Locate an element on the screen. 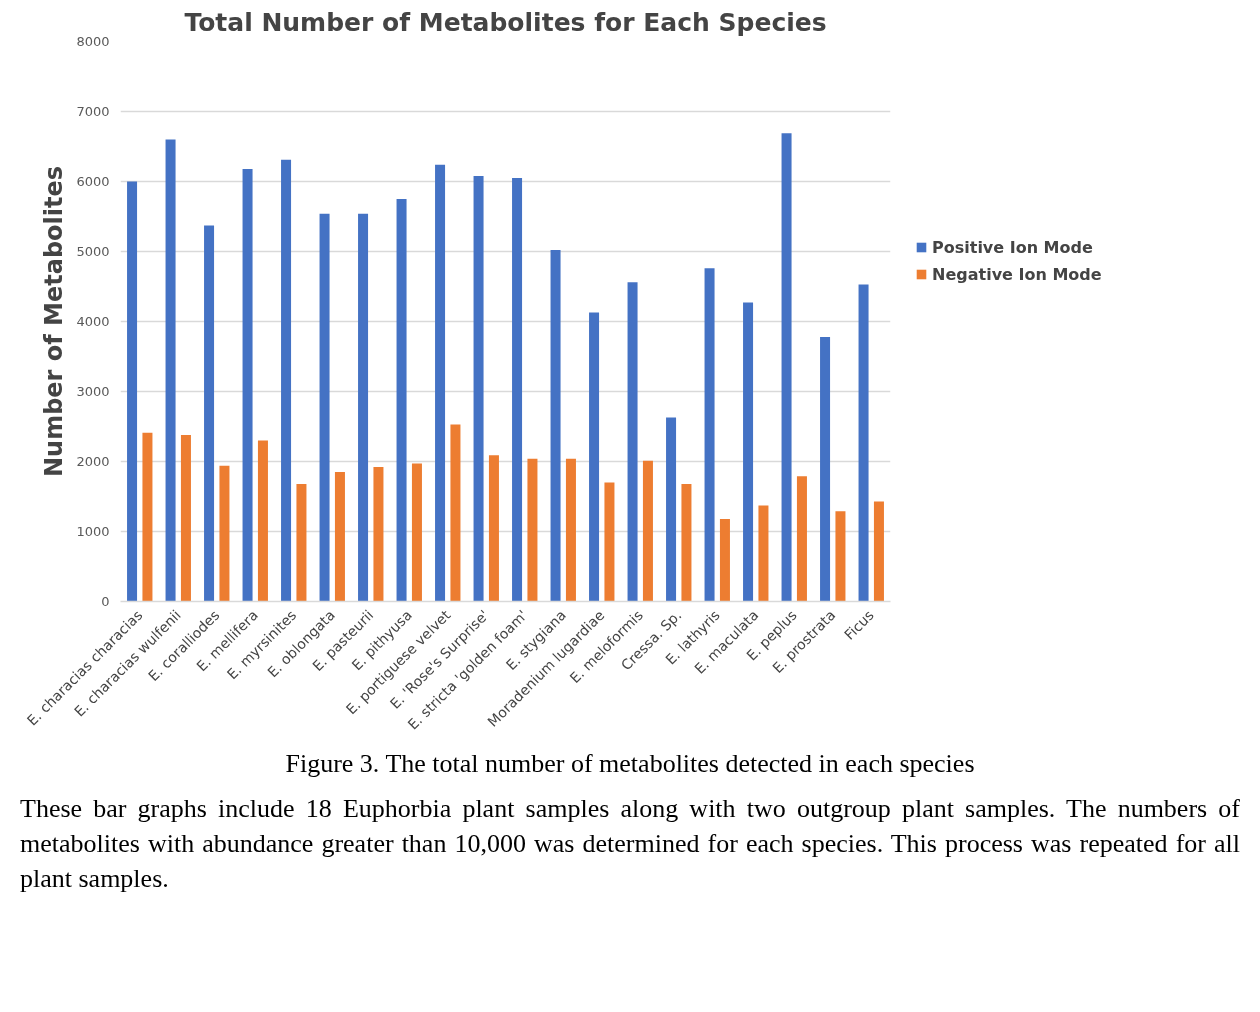 The width and height of the screenshot is (1260, 1012). legend-label: Positive Ion Mode is located at coordinates (1012, 247).